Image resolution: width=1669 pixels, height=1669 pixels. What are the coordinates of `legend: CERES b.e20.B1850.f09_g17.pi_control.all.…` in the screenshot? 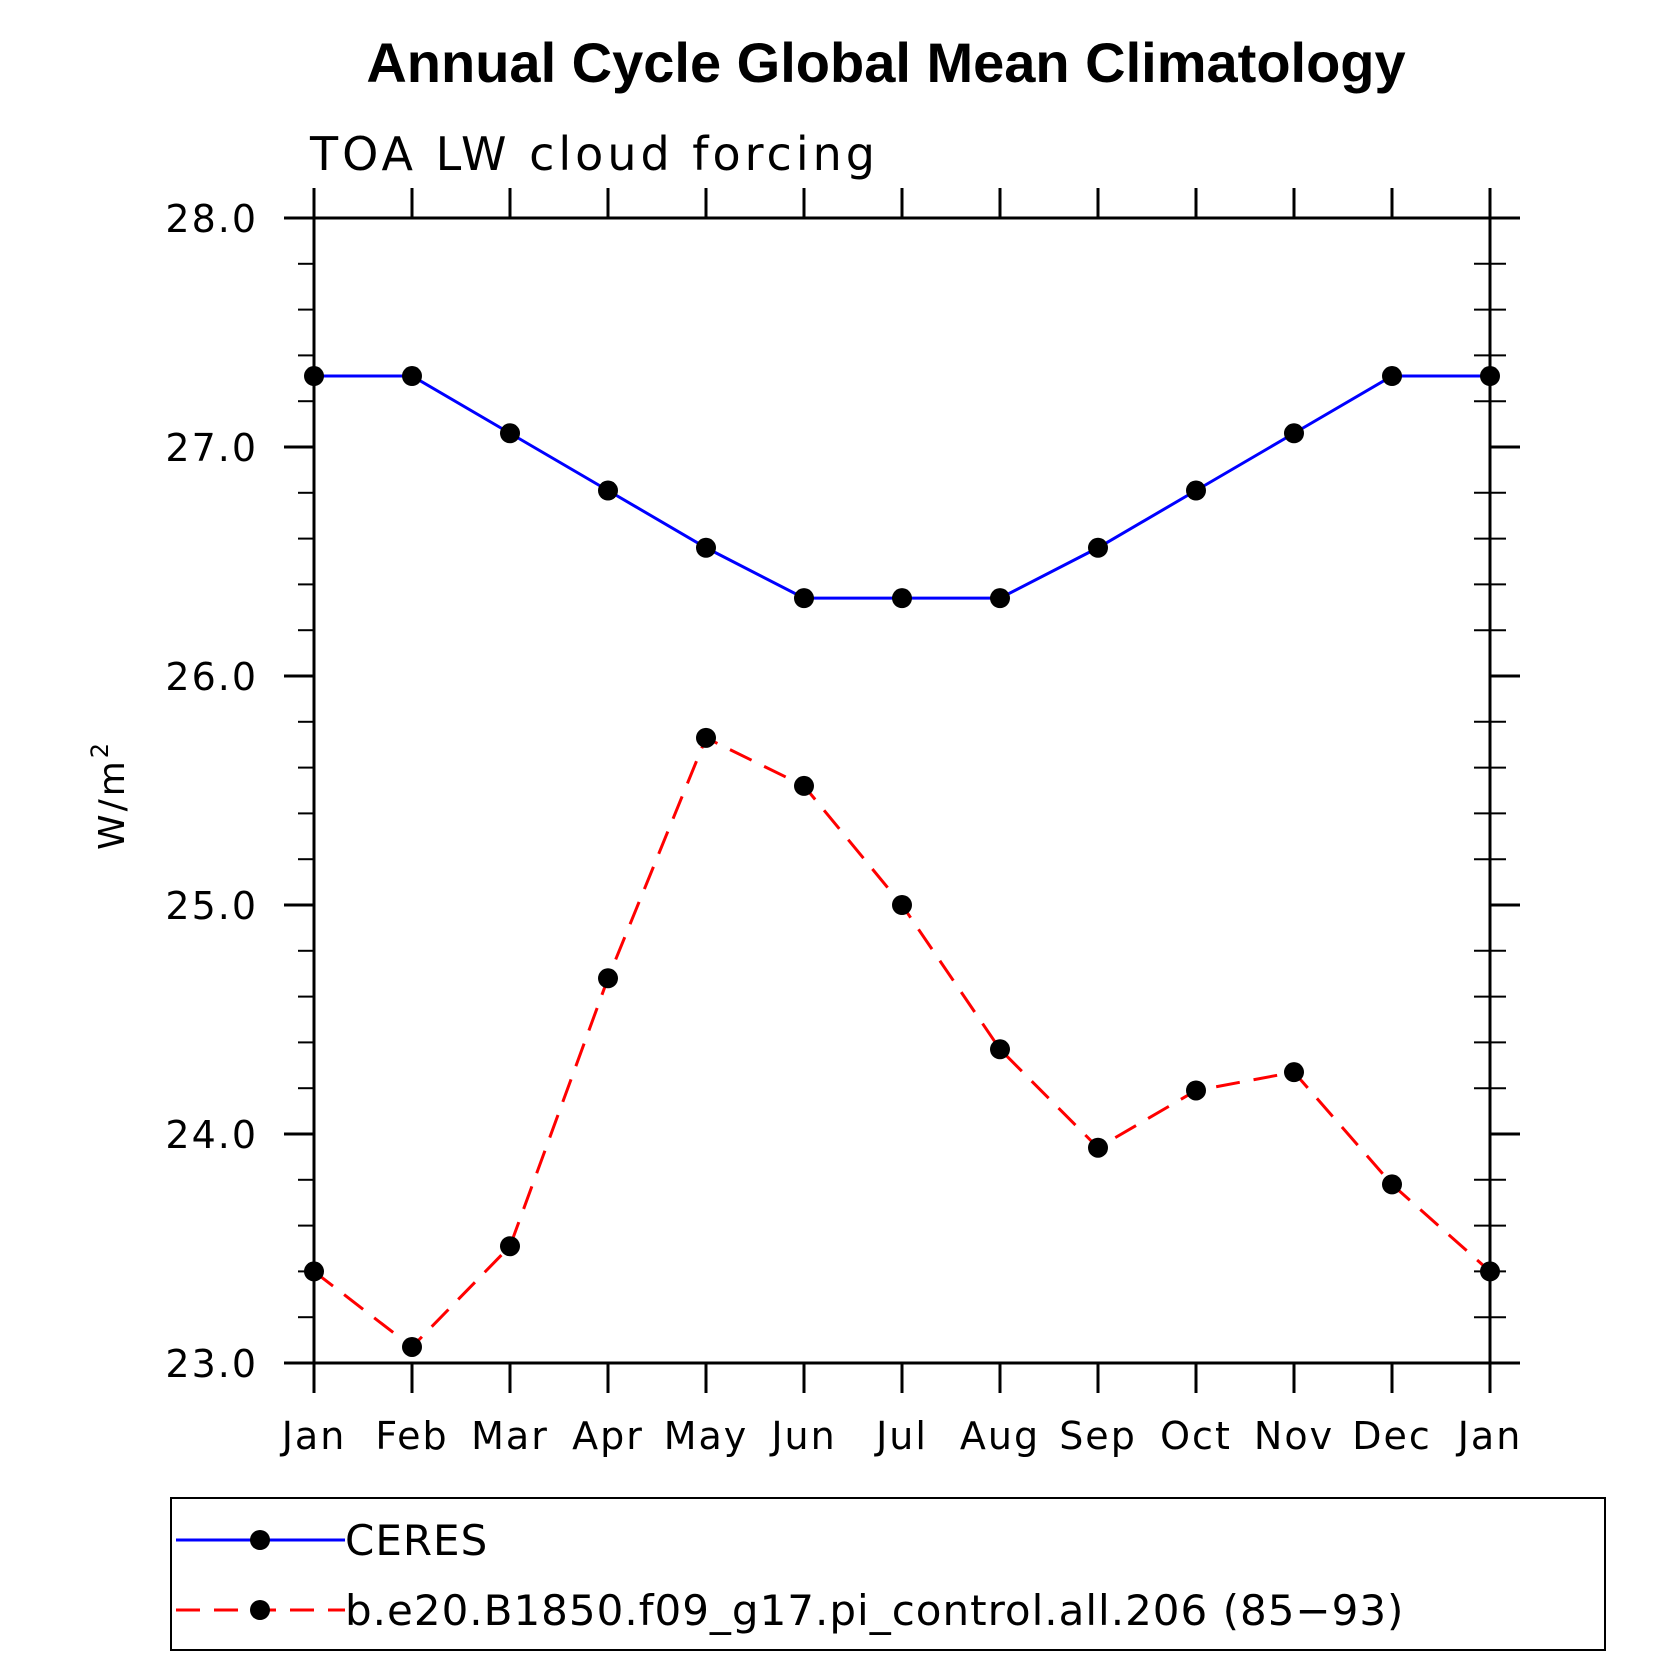 It's located at (888, 1574).